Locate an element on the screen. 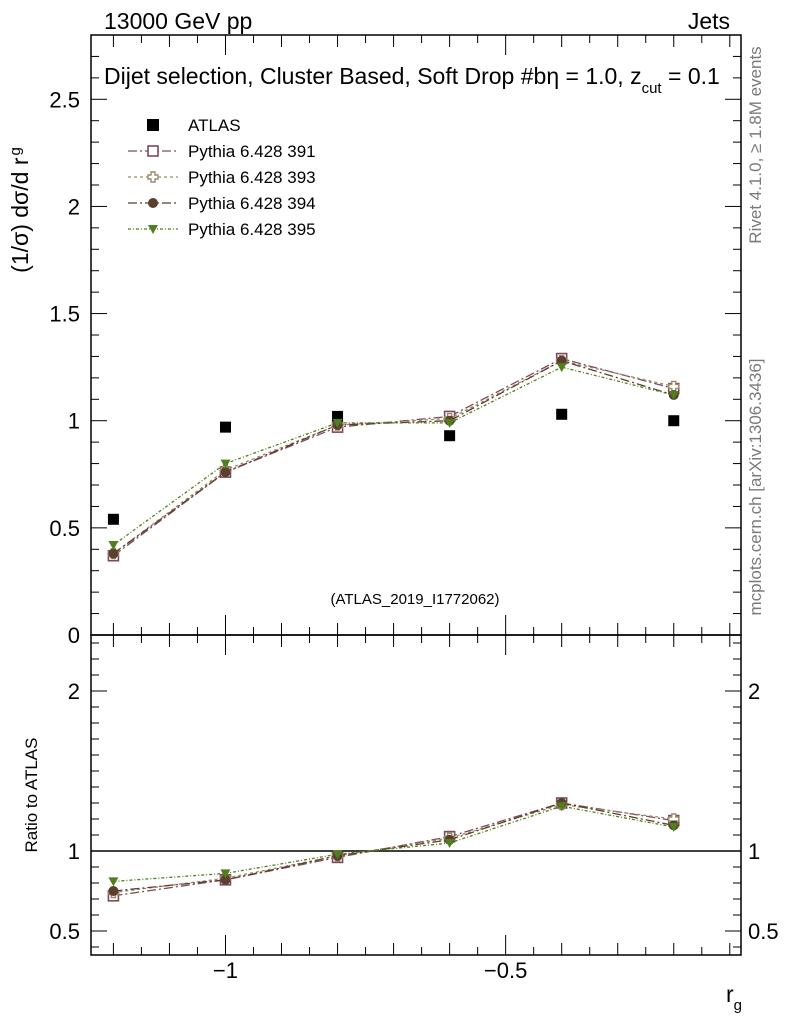 The image size is (786, 1024). legend-entry: Pythia 6.428 394 is located at coordinates (222, 203).